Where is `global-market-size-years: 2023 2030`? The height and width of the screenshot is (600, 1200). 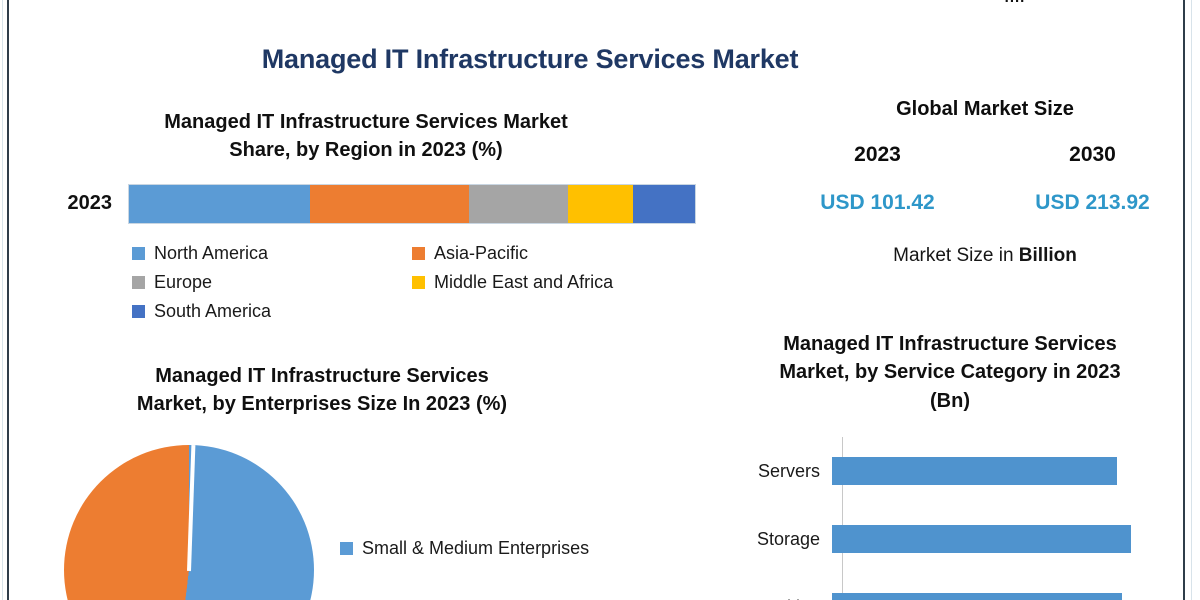
global-market-size-years: 2023 2030 is located at coordinates (985, 155).